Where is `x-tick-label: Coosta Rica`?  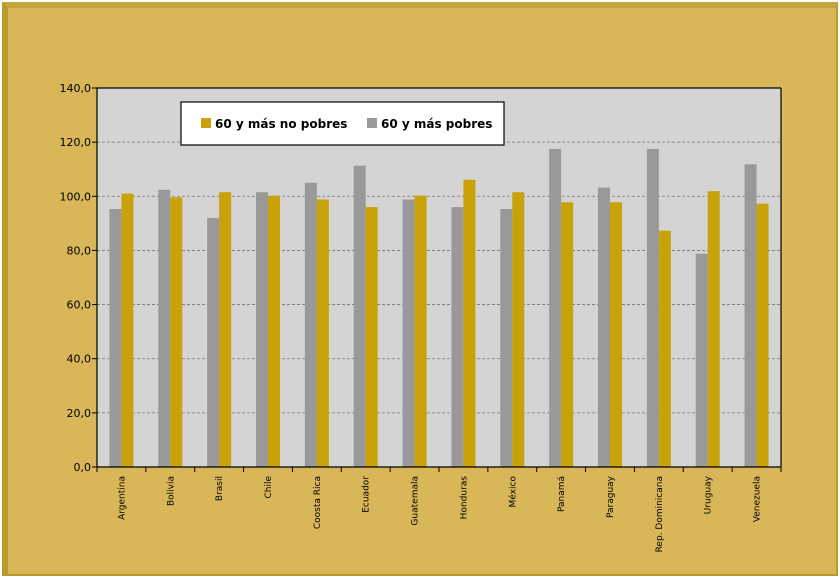 x-tick-label: Coosta Rica is located at coordinates (318, 502).